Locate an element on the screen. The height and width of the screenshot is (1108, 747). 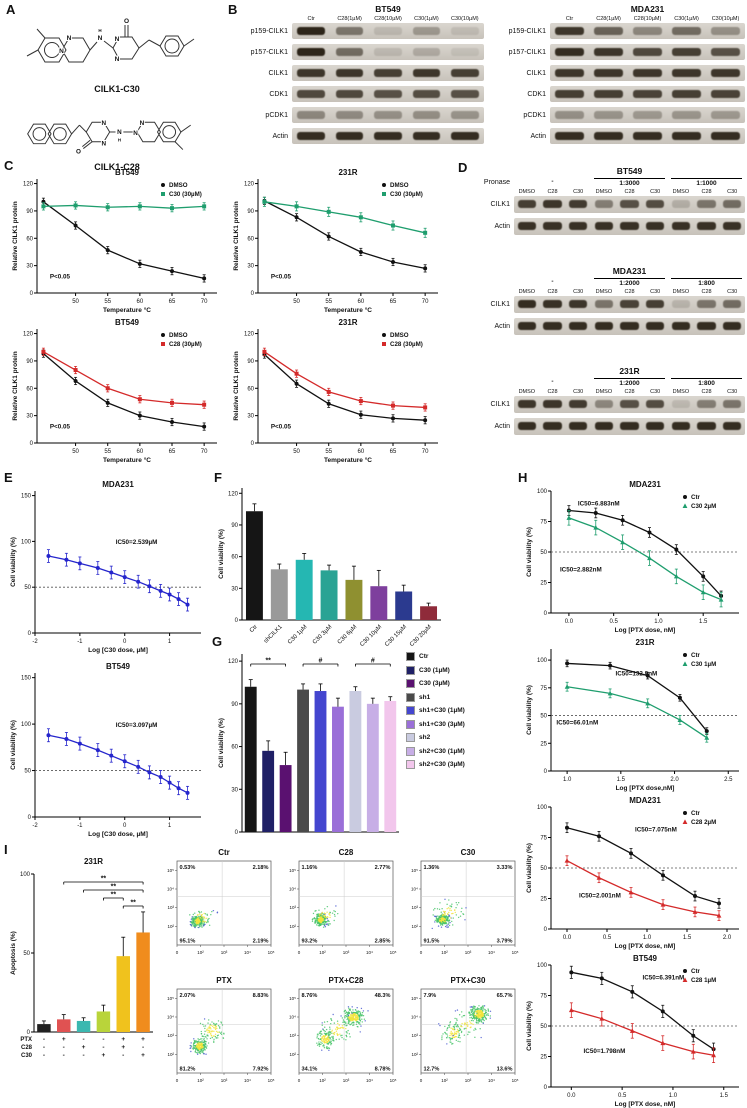
pronase-dose: 1:2000 is located at coordinates (629, 282).